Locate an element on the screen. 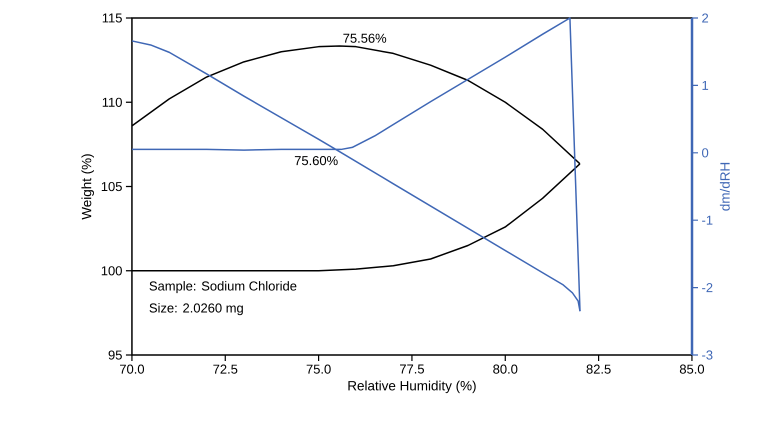 The width and height of the screenshot is (769, 421). y2-tick-label: 0 is located at coordinates (705, 153).